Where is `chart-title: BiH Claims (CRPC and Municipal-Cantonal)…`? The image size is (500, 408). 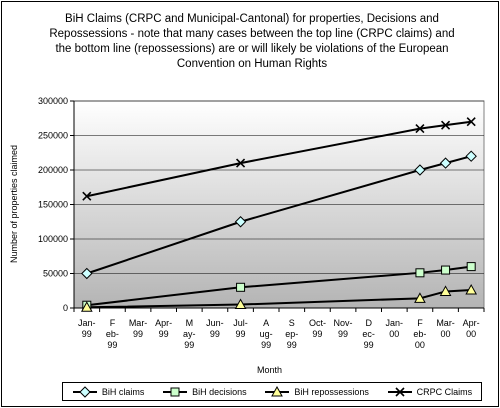
chart-title: BiH Claims (CRPC and Municipal-Cantonal)… is located at coordinates (252, 41).